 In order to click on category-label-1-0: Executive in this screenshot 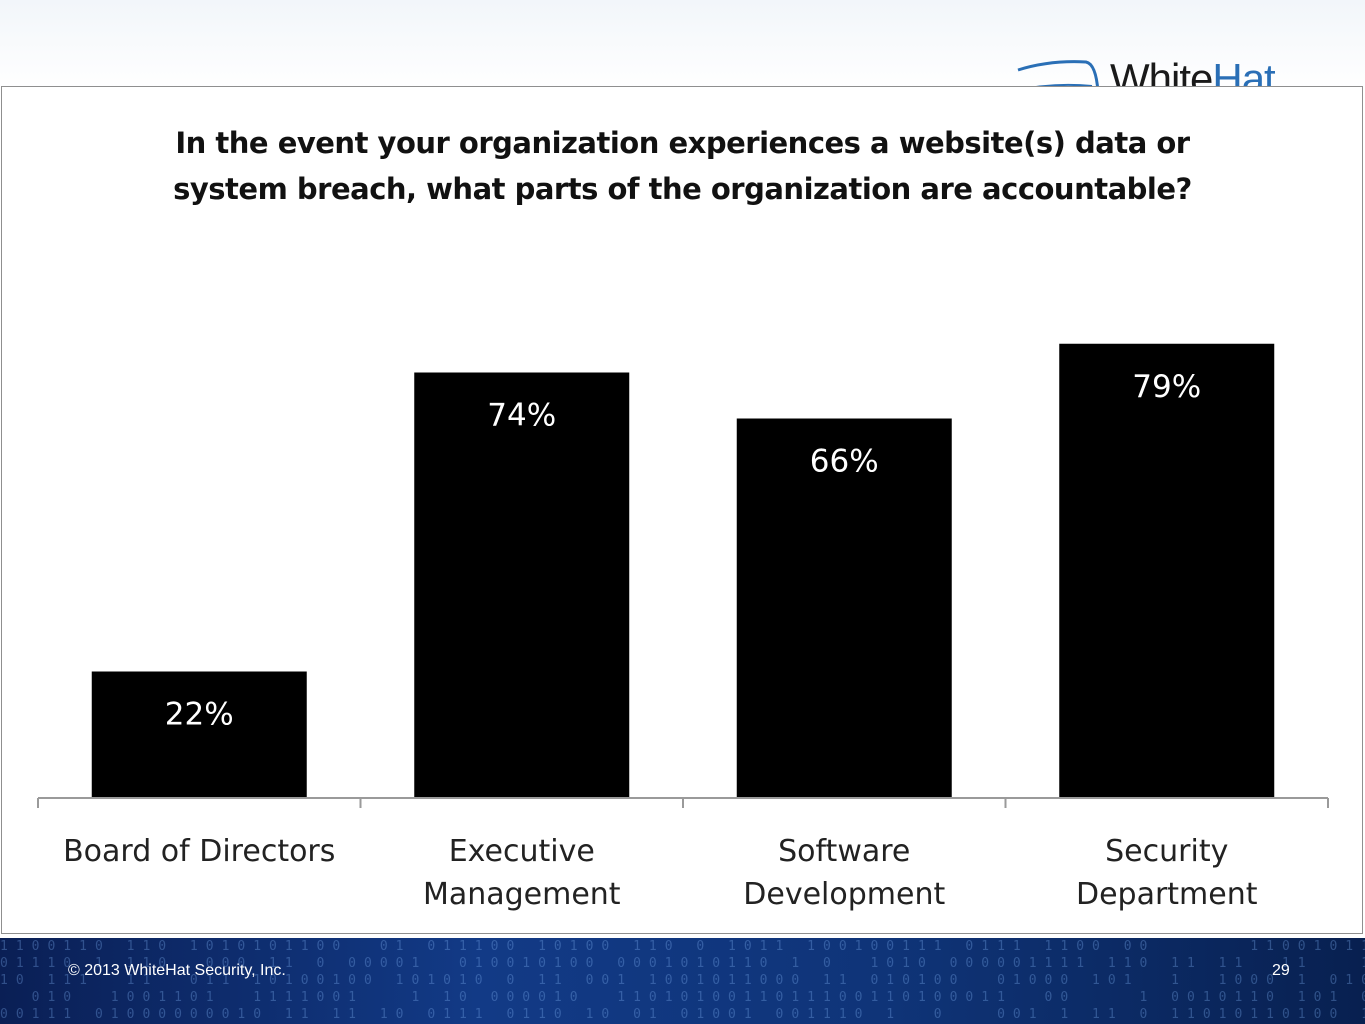, I will do `click(522, 851)`.